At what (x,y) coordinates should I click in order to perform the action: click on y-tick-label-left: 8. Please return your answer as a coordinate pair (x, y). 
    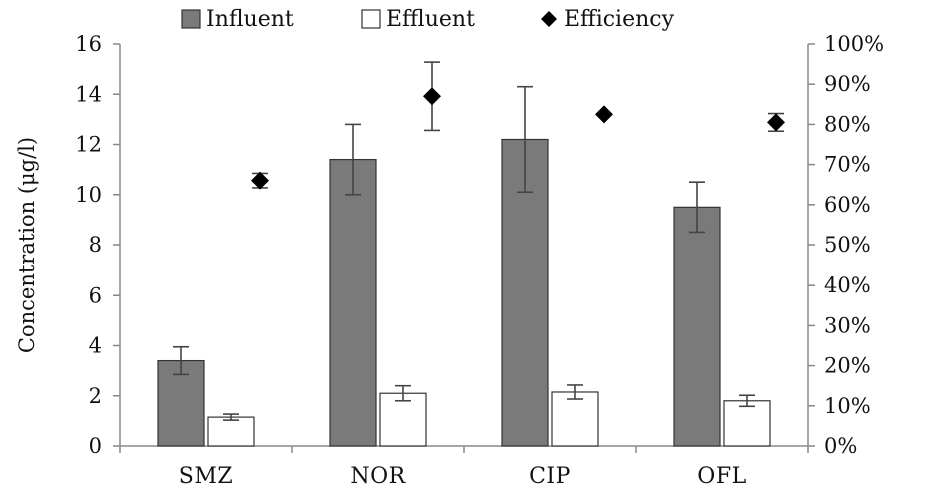
    Looking at the image, I should click on (95, 245).